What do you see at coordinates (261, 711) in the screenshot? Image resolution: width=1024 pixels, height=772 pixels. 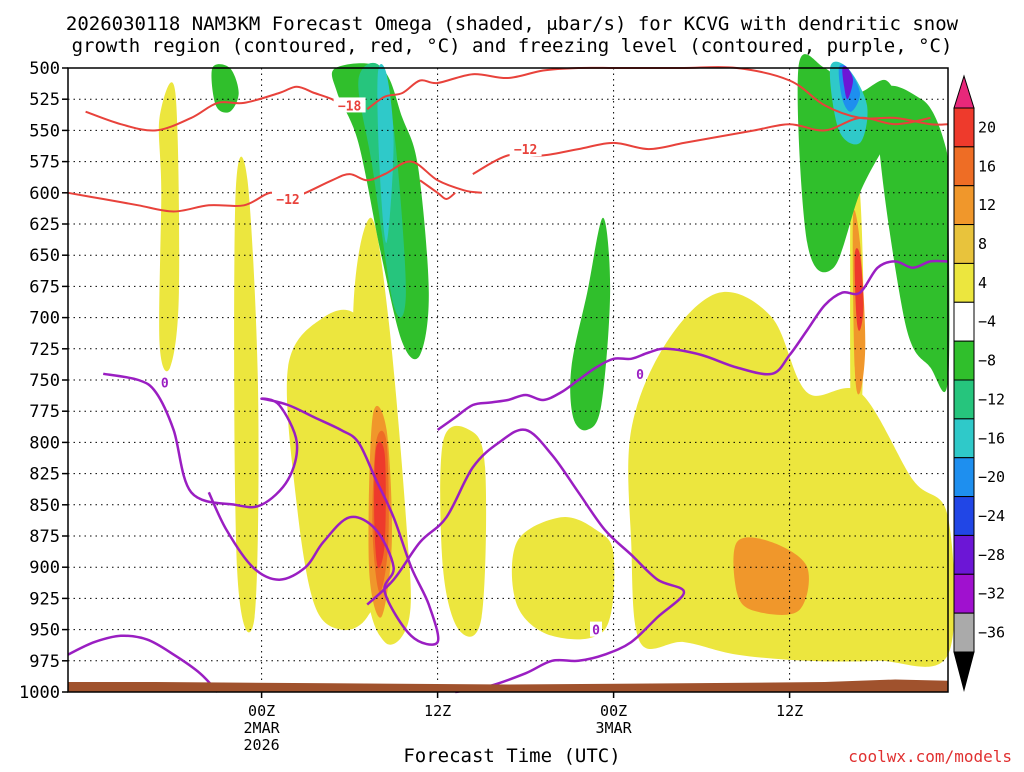 I see `x-tick-label-6: 00Z` at bounding box center [261, 711].